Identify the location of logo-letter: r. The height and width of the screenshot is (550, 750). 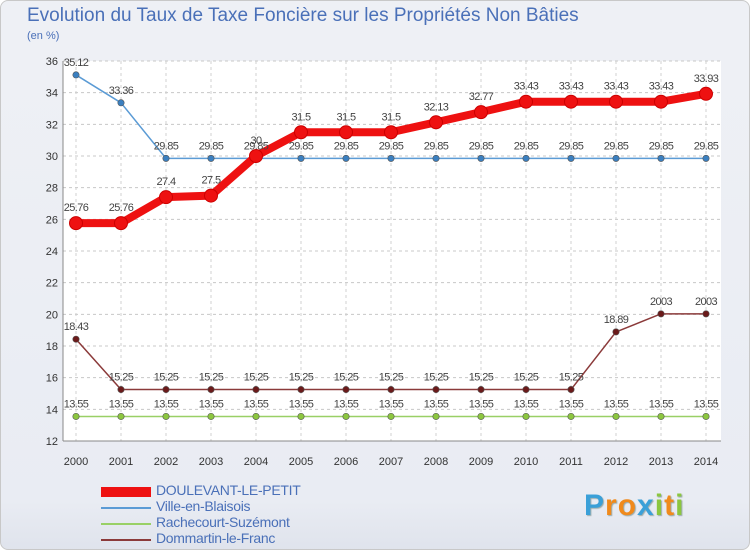
(611, 505).